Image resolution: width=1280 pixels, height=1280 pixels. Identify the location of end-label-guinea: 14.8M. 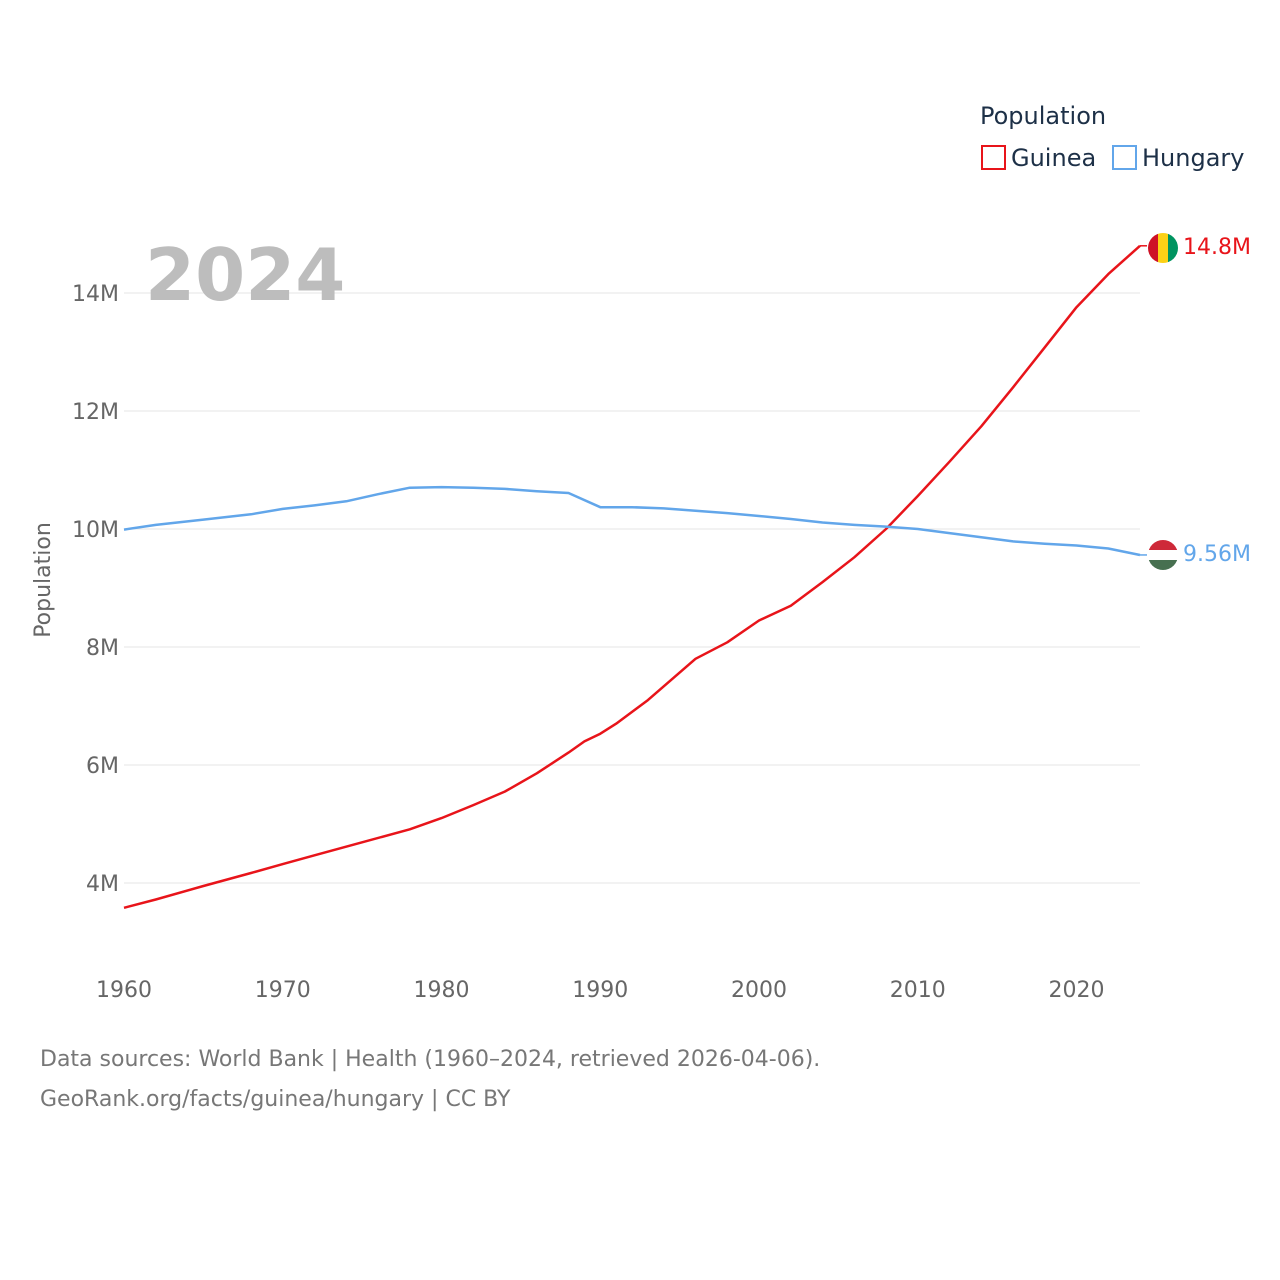
(1217, 247).